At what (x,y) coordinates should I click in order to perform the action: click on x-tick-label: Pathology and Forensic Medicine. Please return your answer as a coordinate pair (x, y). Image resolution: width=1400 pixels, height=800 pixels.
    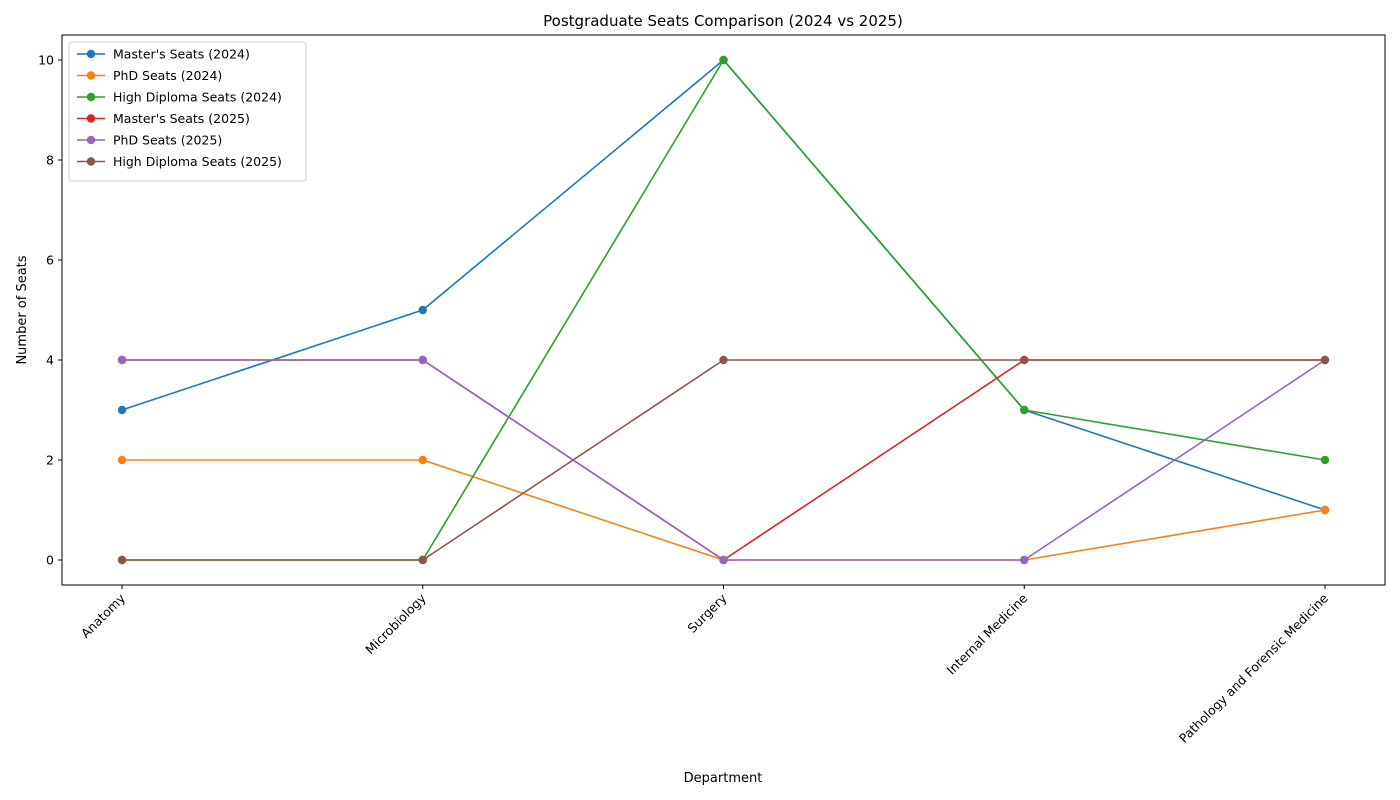
    Looking at the image, I should click on (1253, 667).